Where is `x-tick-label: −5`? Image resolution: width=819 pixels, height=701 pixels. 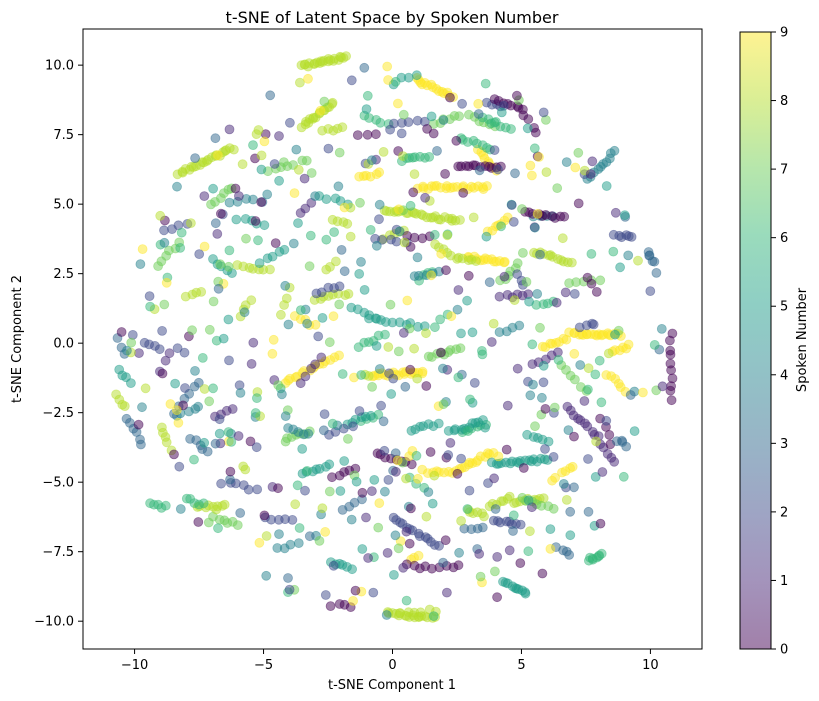 x-tick-label: −5 is located at coordinates (263, 665).